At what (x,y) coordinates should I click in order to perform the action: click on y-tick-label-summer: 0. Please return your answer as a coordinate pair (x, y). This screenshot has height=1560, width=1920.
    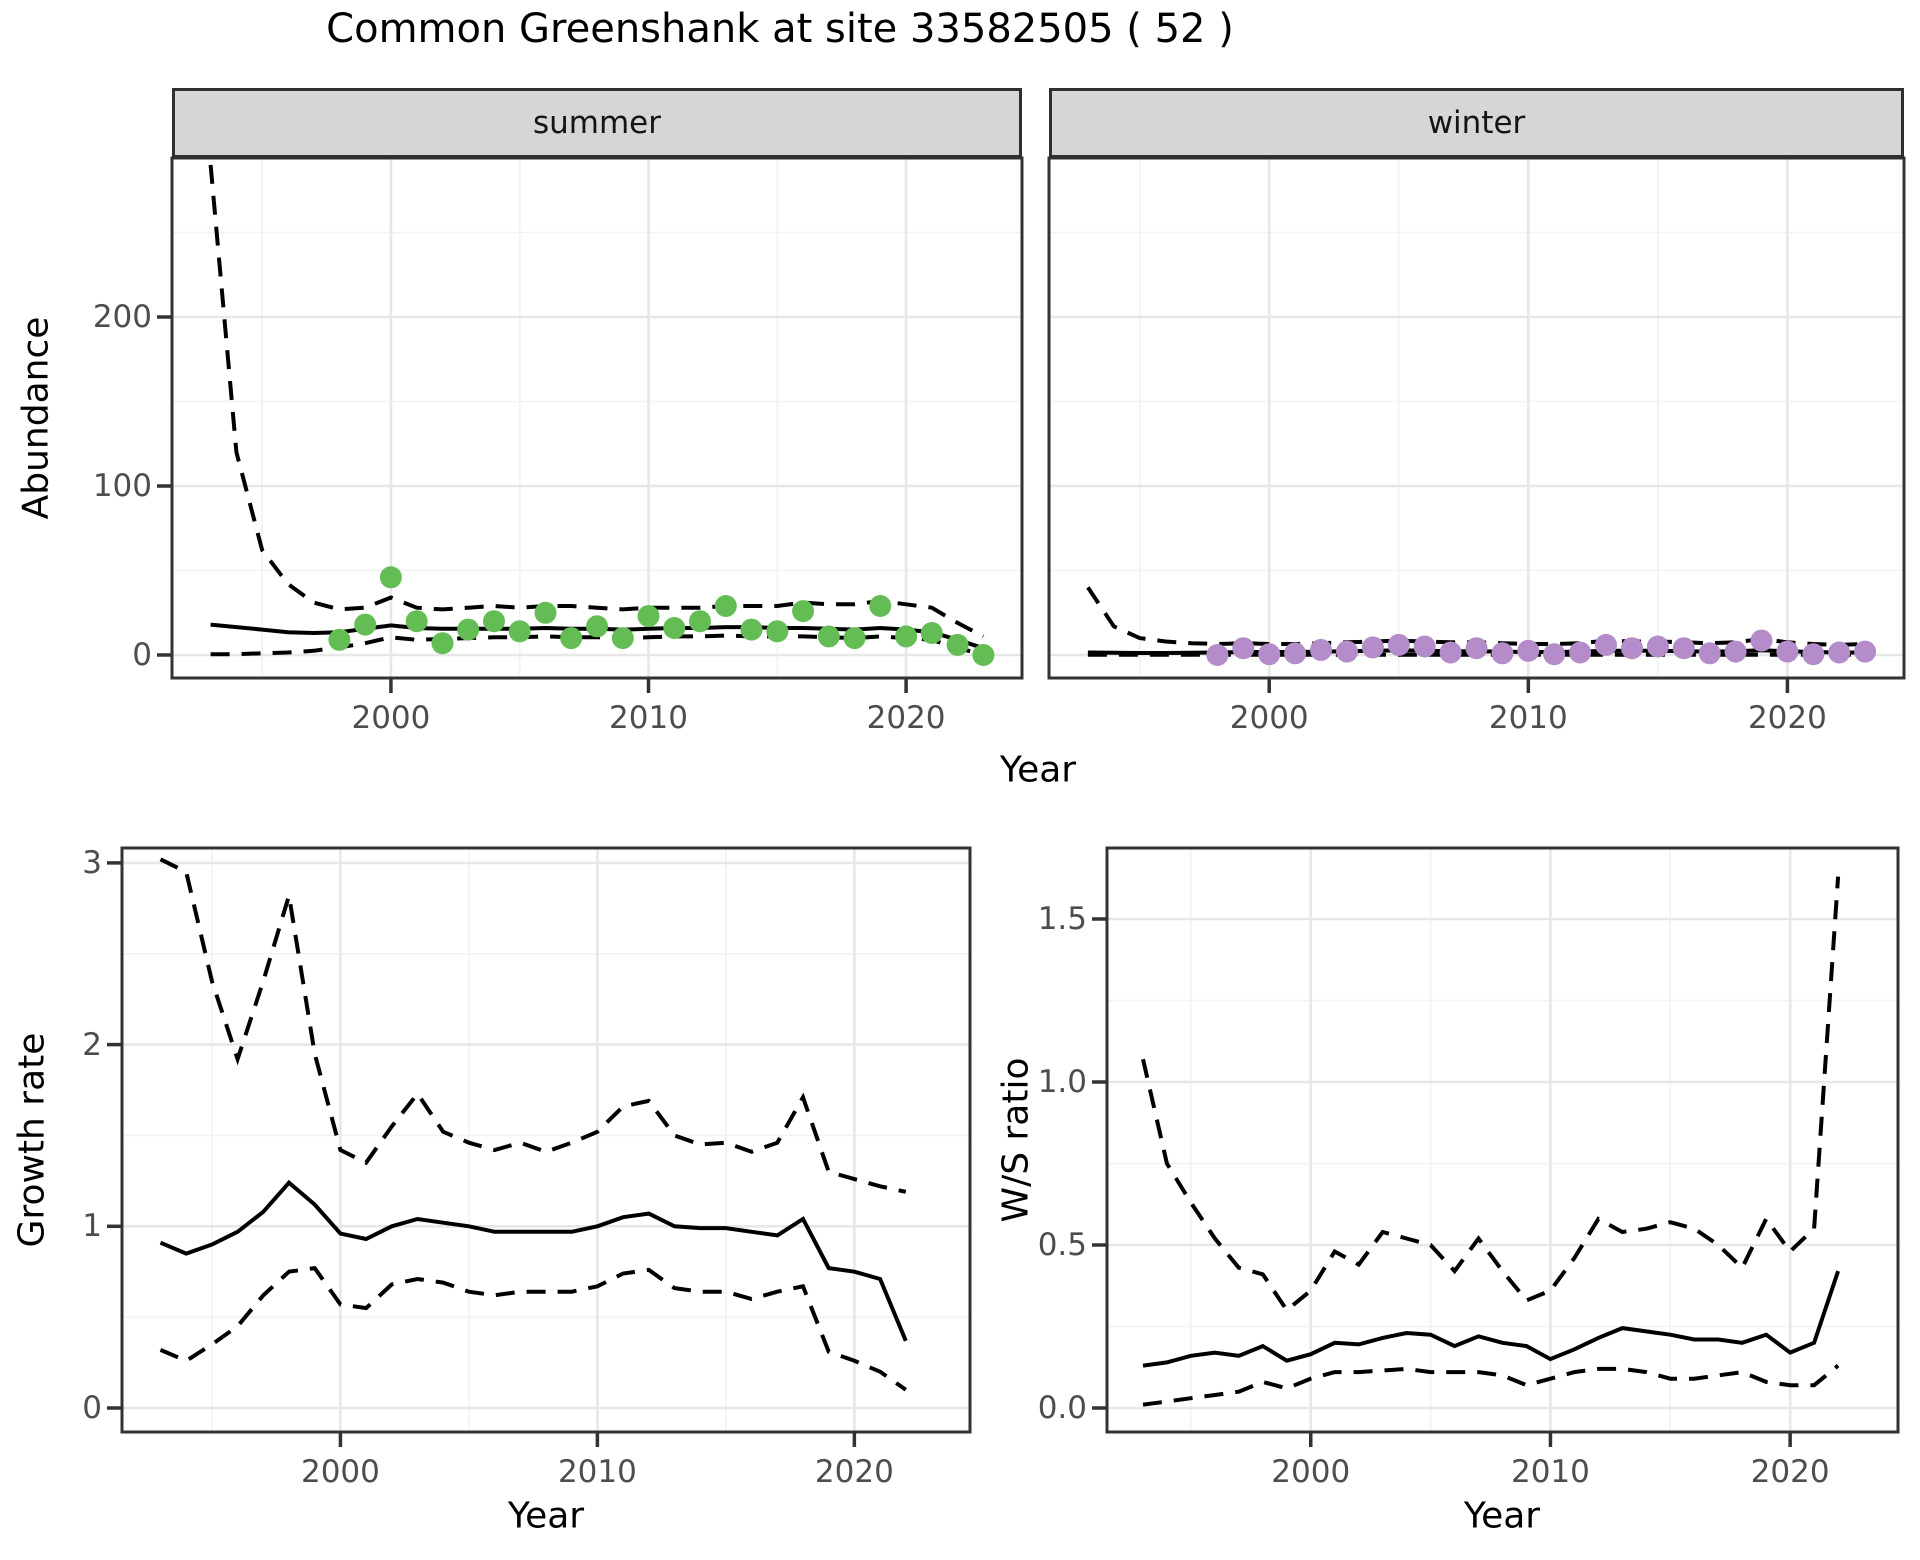
    Looking at the image, I should click on (142, 655).